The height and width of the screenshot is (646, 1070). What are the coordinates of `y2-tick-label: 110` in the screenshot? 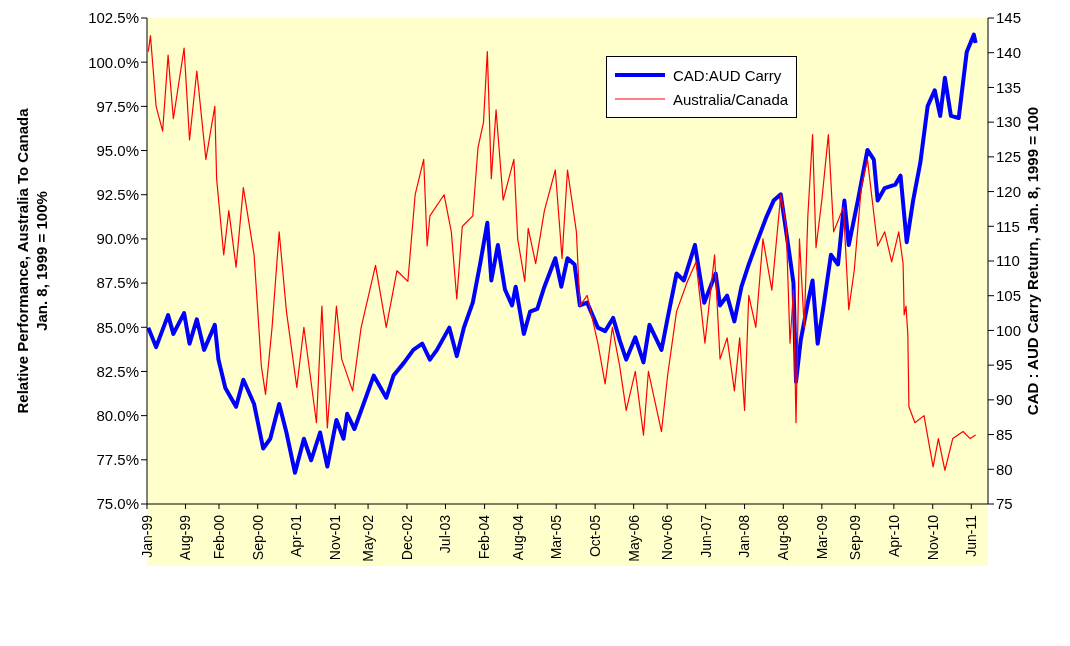 It's located at (1008, 261).